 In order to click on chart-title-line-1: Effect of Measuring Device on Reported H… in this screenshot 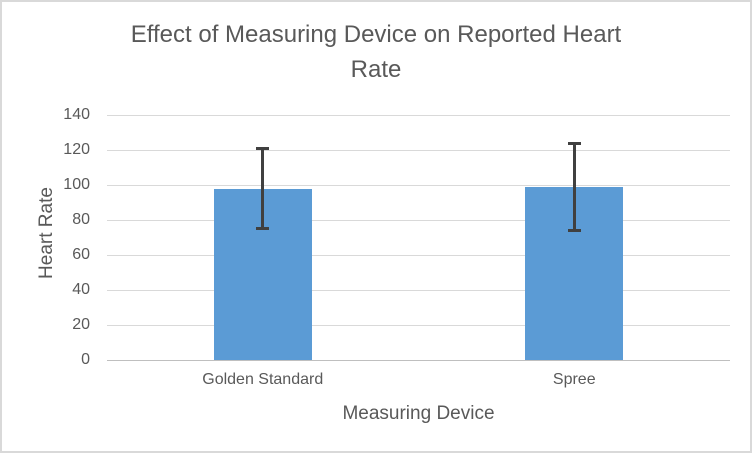, I will do `click(376, 34)`.